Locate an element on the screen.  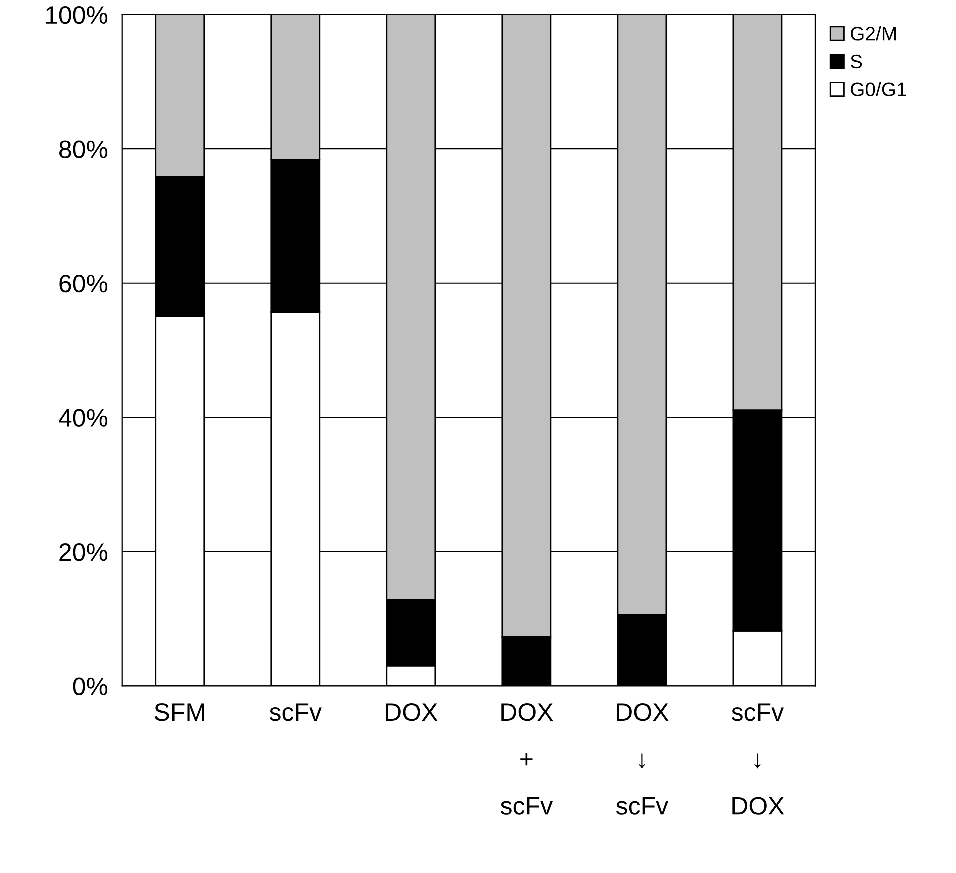
category-label: scFv ↓ DOX is located at coordinates (758, 759).